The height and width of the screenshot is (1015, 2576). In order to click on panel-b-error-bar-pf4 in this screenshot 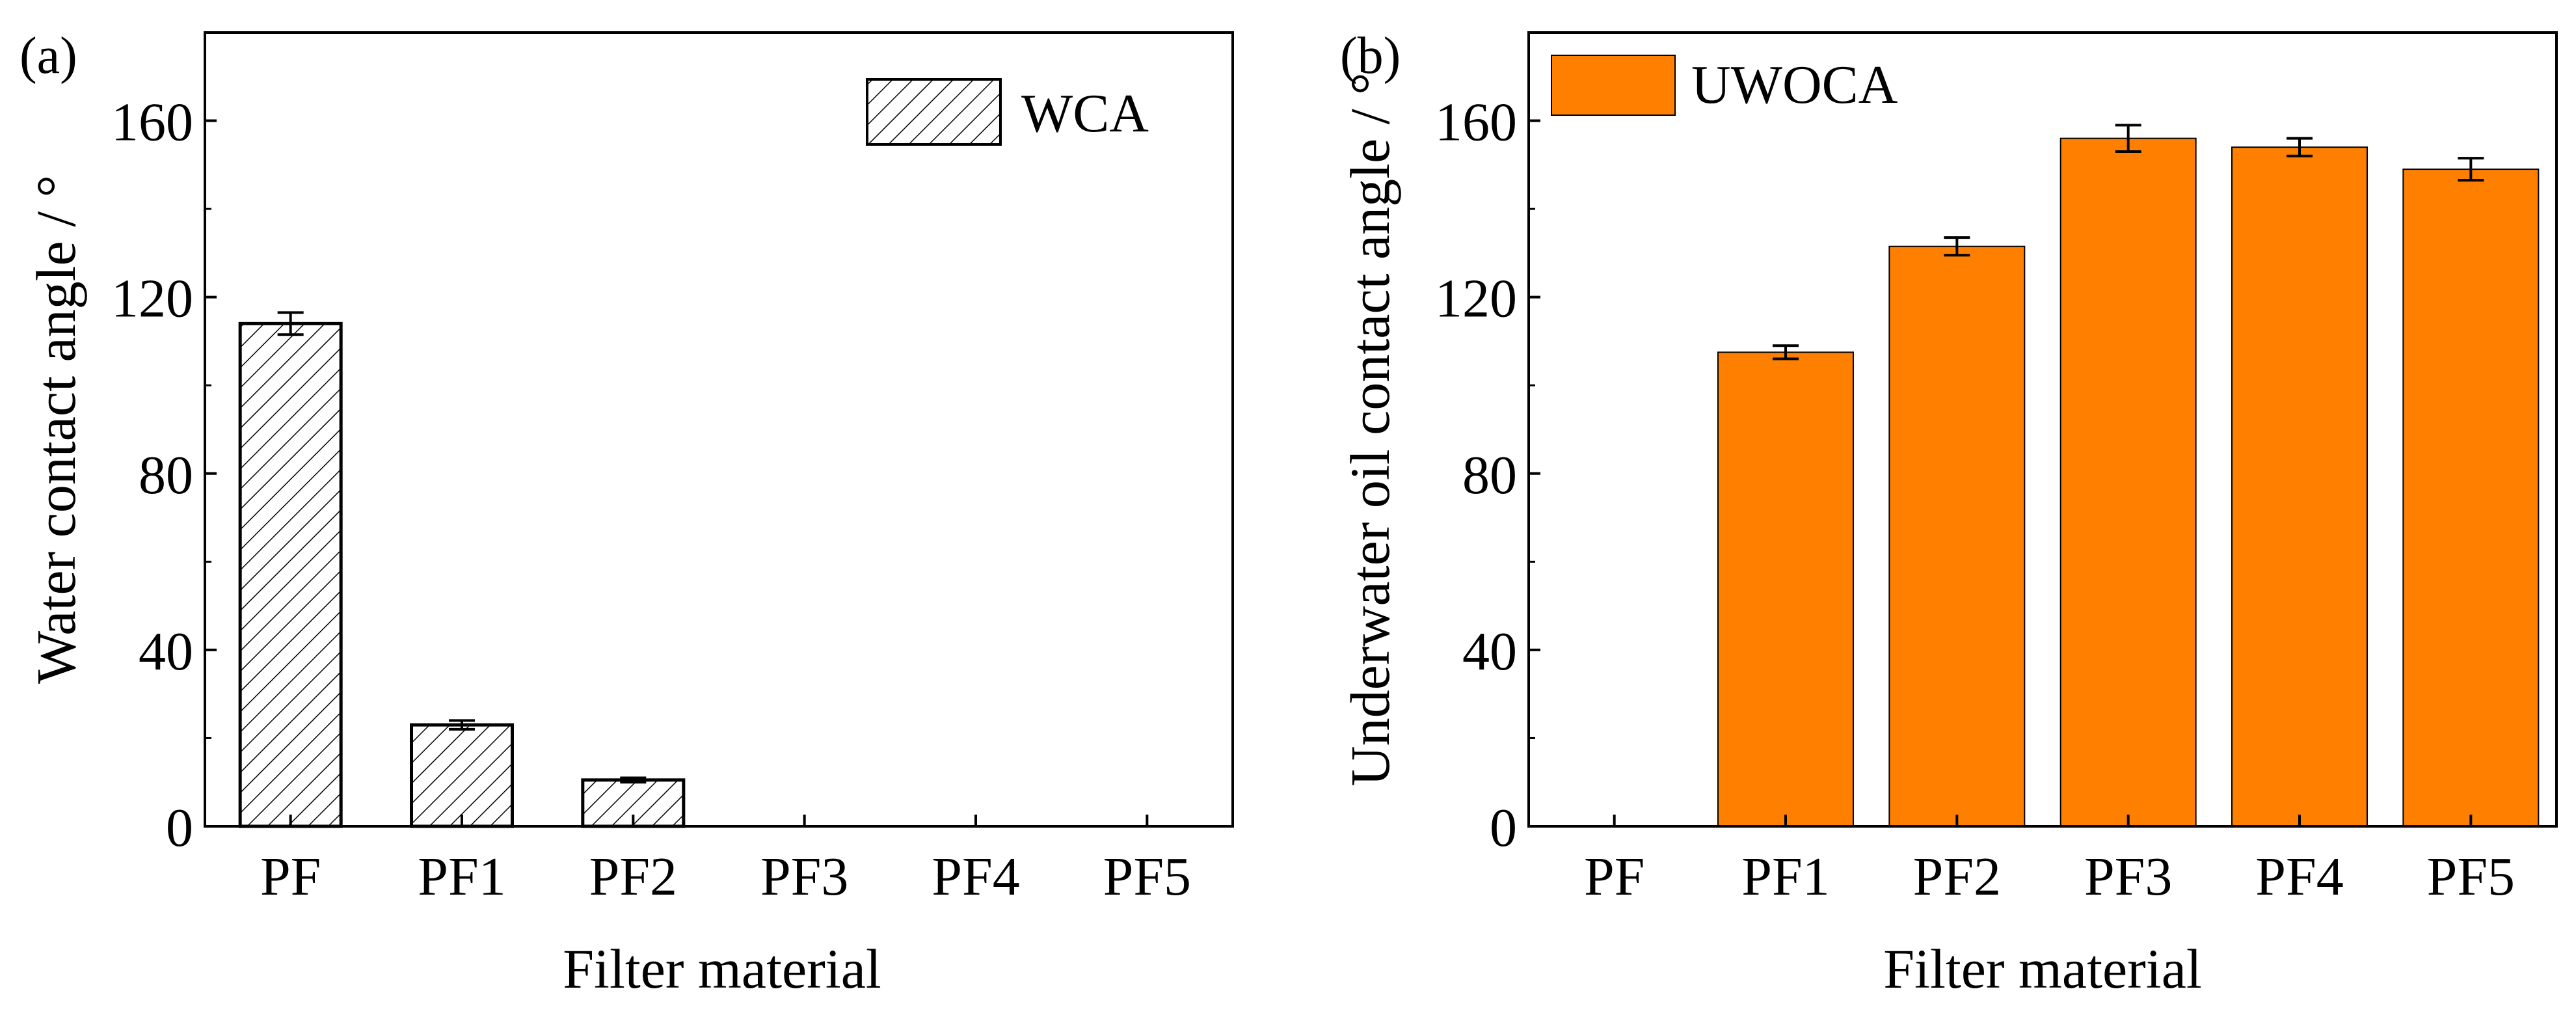, I will do `click(2300, 147)`.